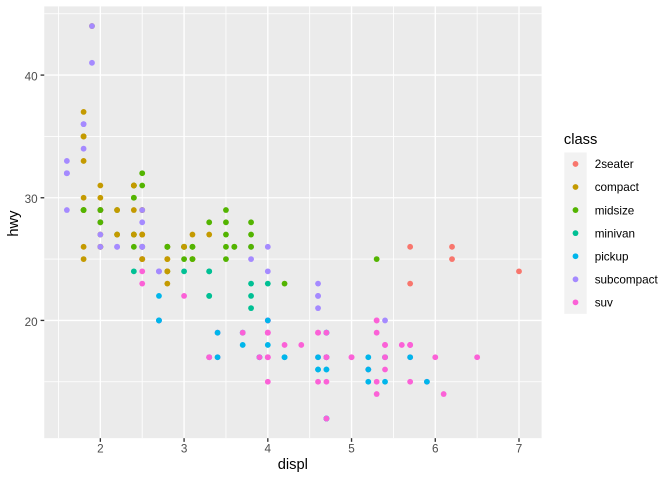  Describe the element at coordinates (580, 140) in the screenshot. I see `svg-text: class` at that location.